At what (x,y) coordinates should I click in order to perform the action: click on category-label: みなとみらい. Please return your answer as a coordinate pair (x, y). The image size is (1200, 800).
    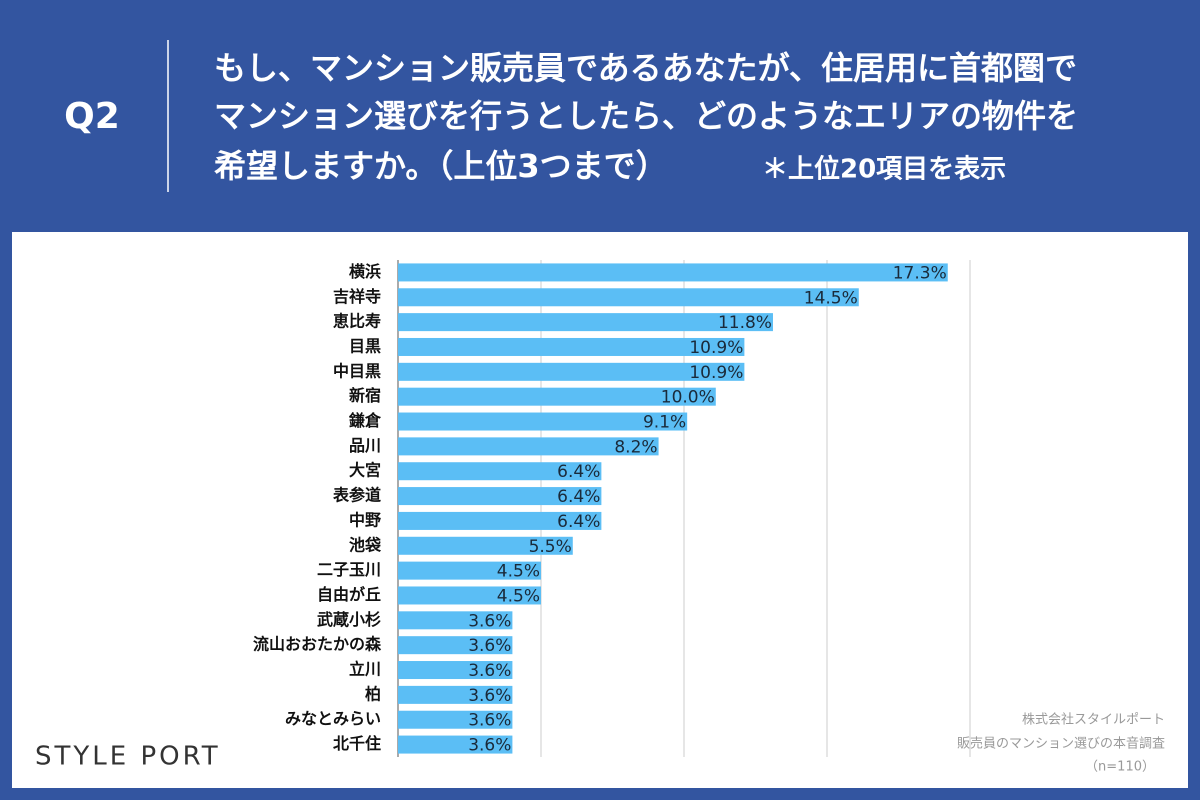
    Looking at the image, I should click on (333, 718).